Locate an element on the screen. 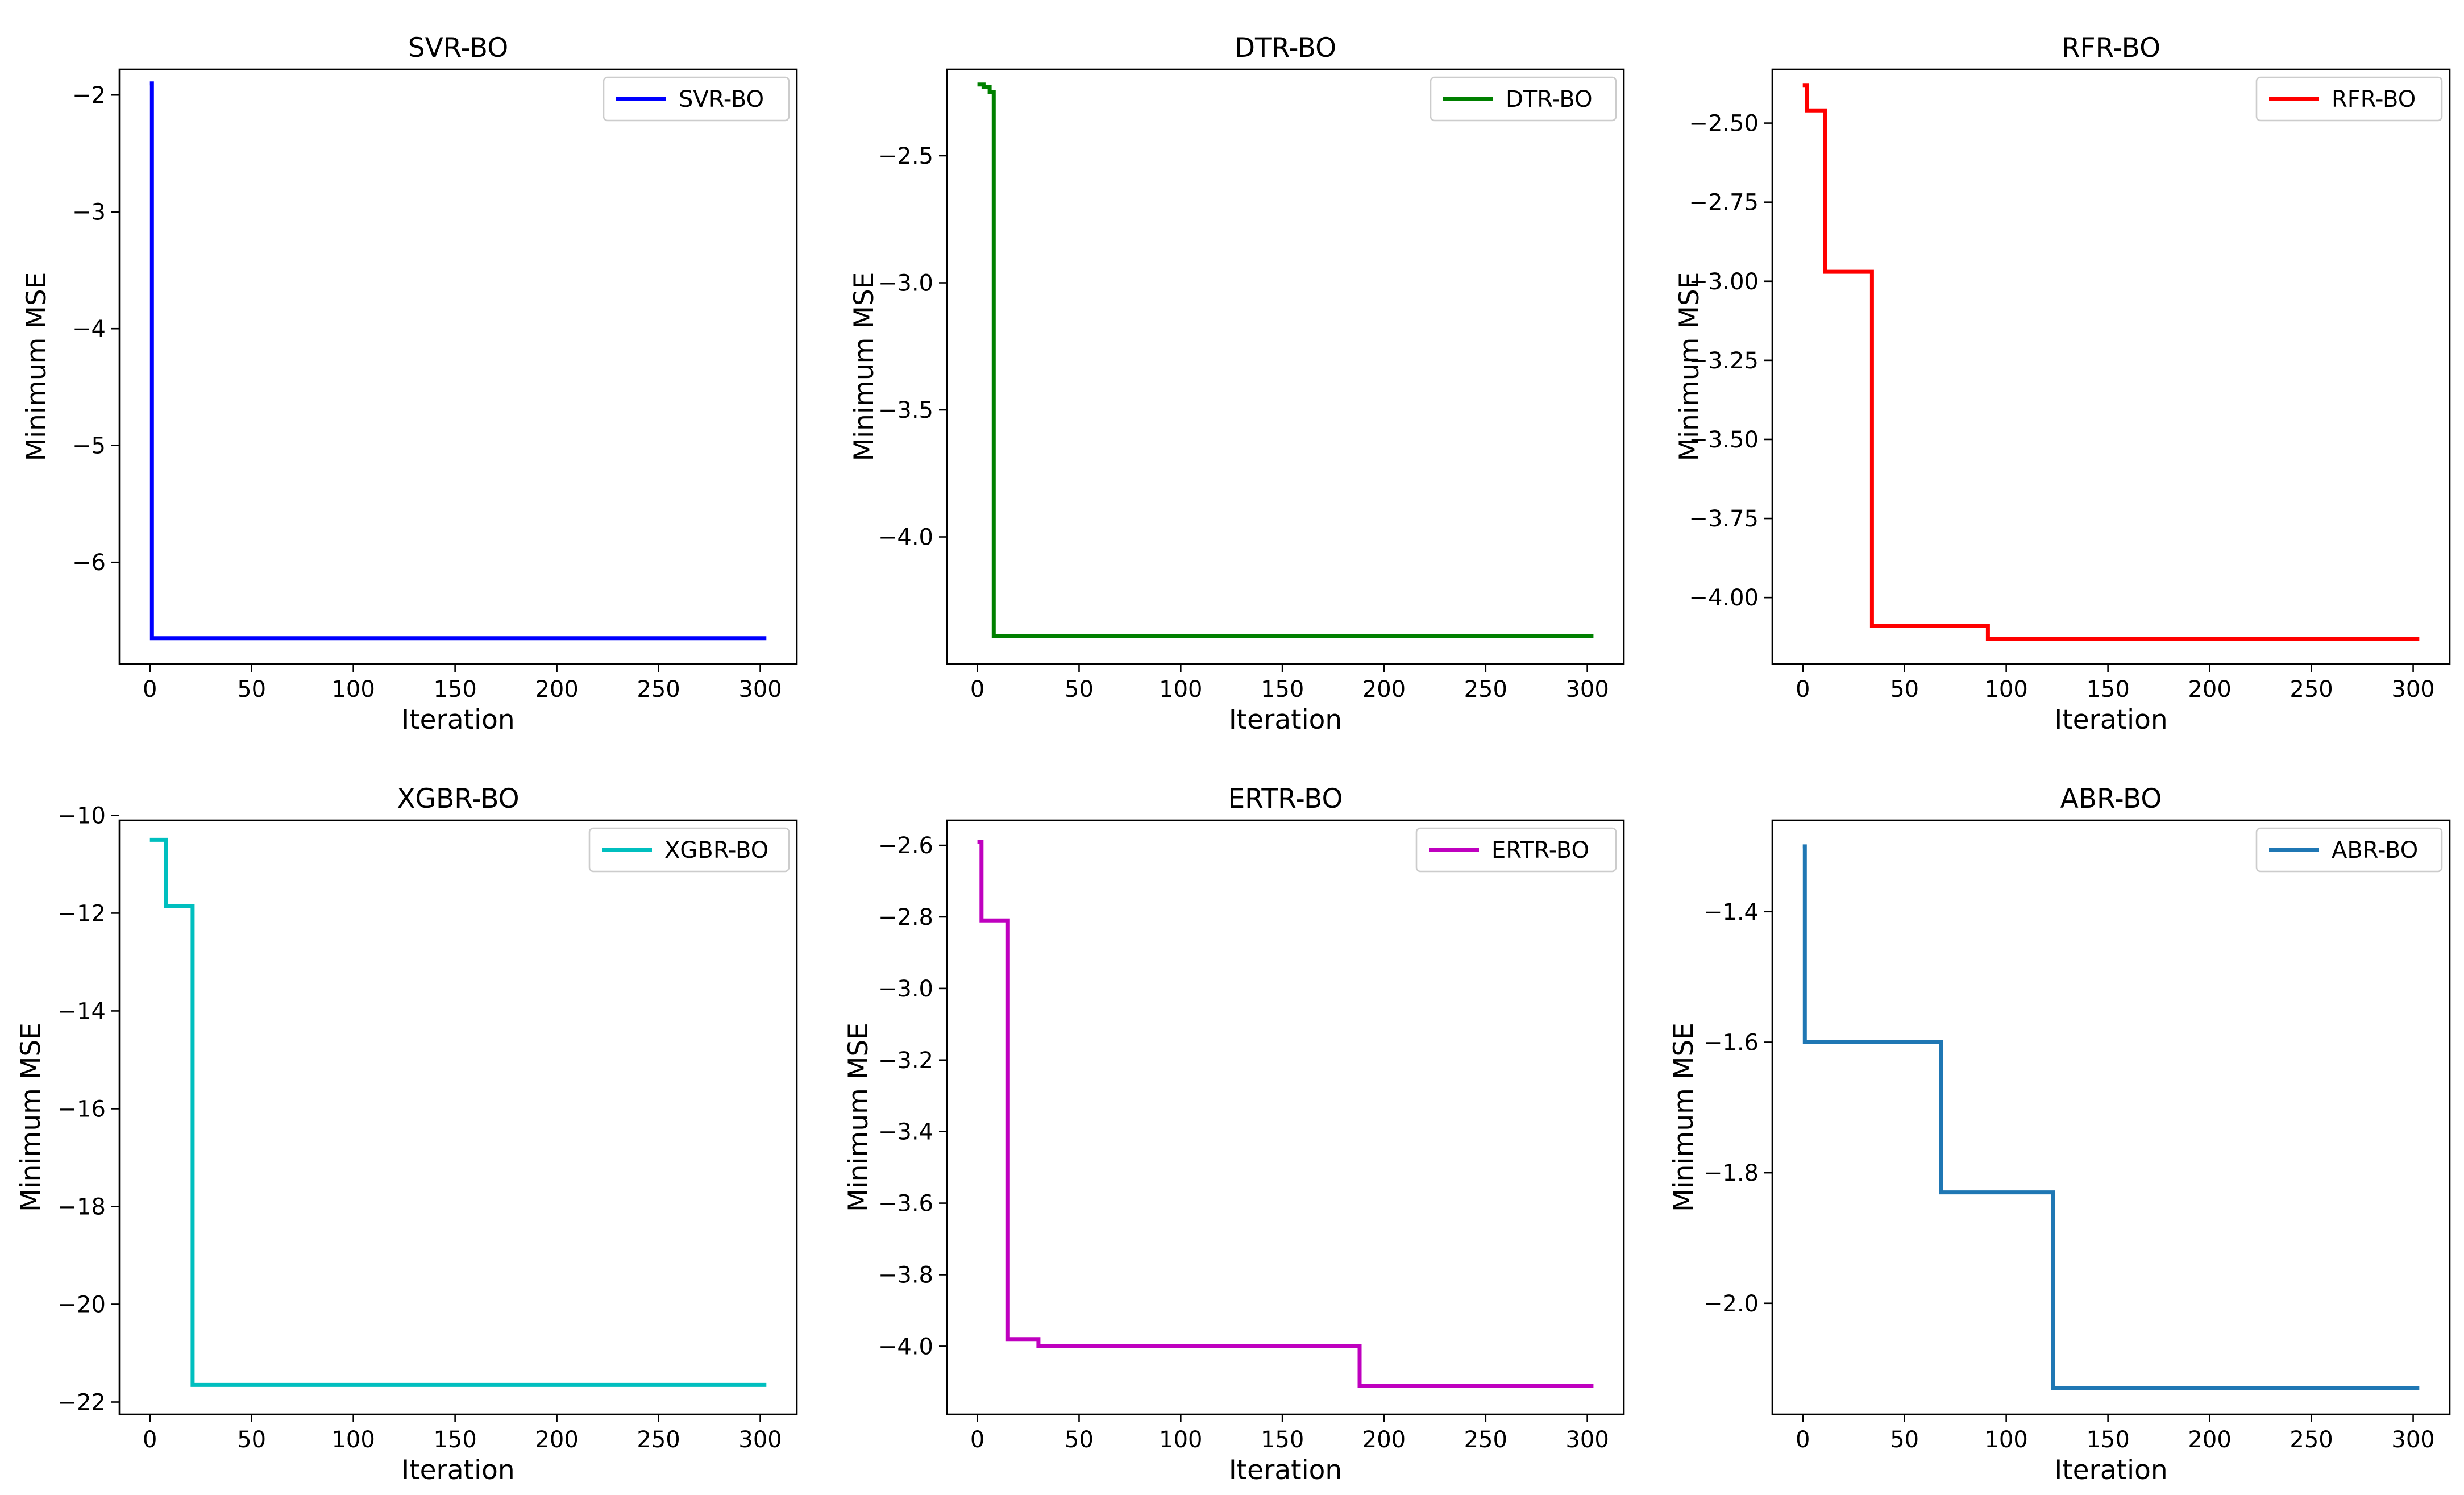 The height and width of the screenshot is (1495, 2464). y-tick-label: −6 is located at coordinates (89, 563).